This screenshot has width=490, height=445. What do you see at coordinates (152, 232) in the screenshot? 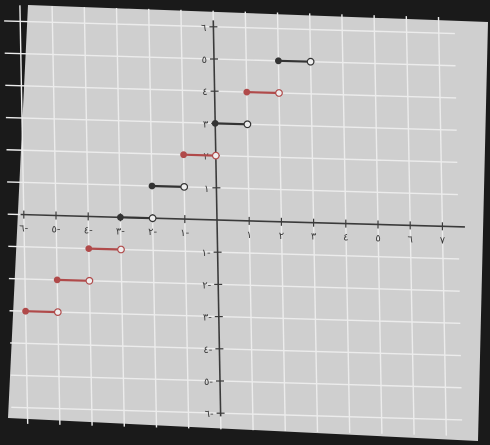
I see `x-tick-label: ٢-` at bounding box center [152, 232].